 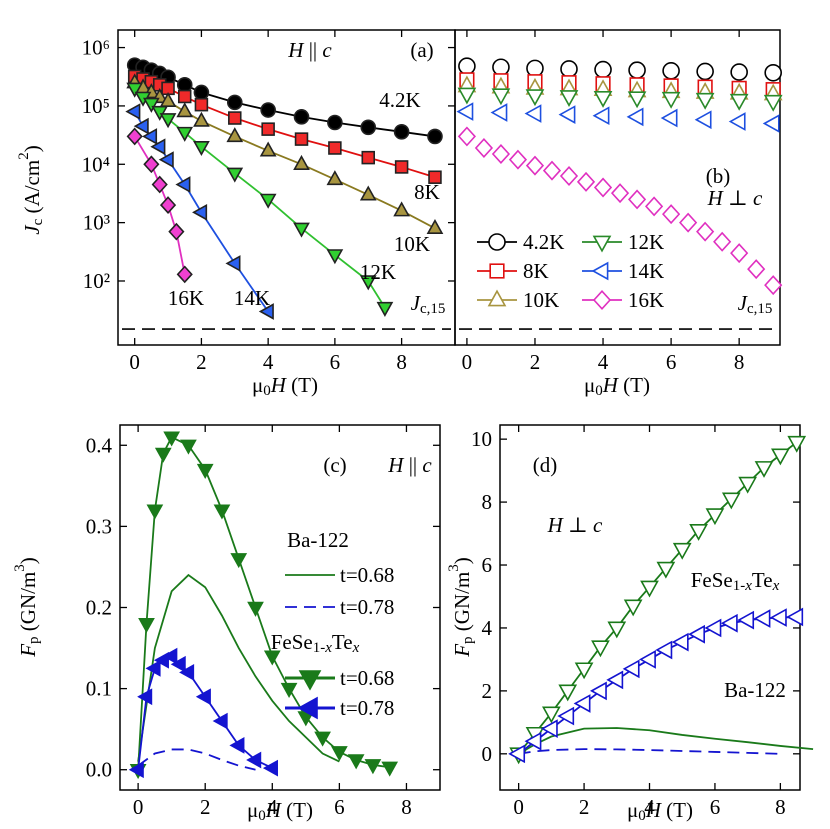 I want to click on series-label: 10K, so click(x=412, y=244).